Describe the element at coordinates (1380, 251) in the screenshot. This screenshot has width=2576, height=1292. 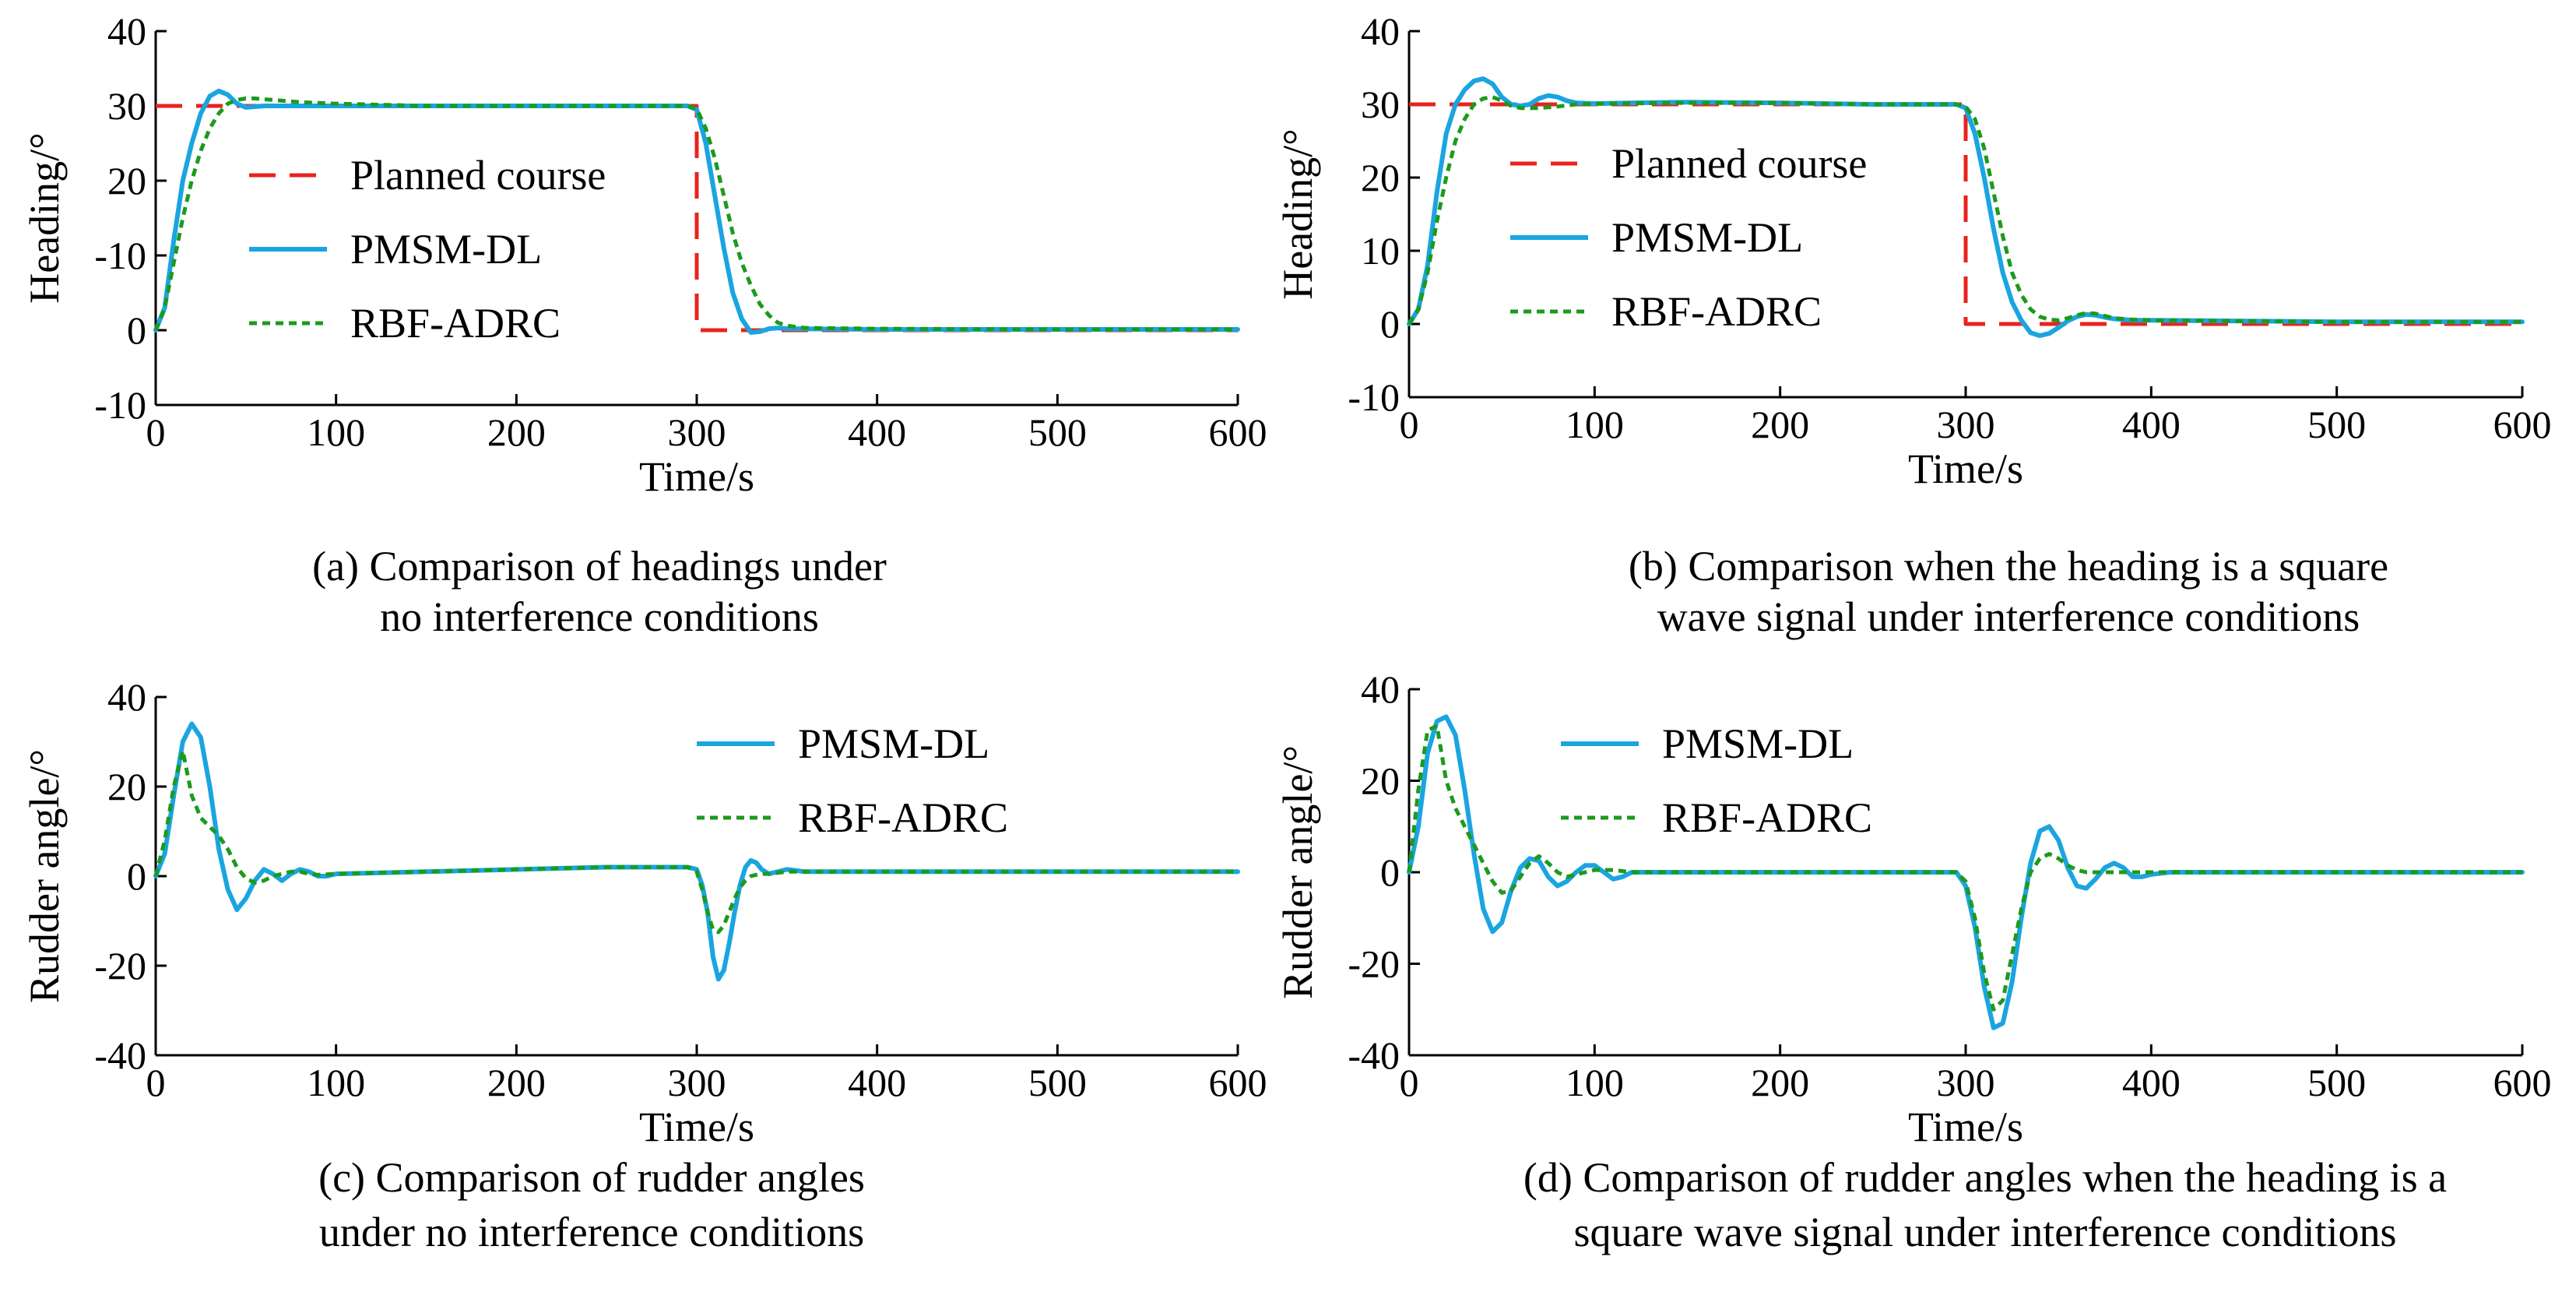
I see `y-tick-label: 10` at that location.